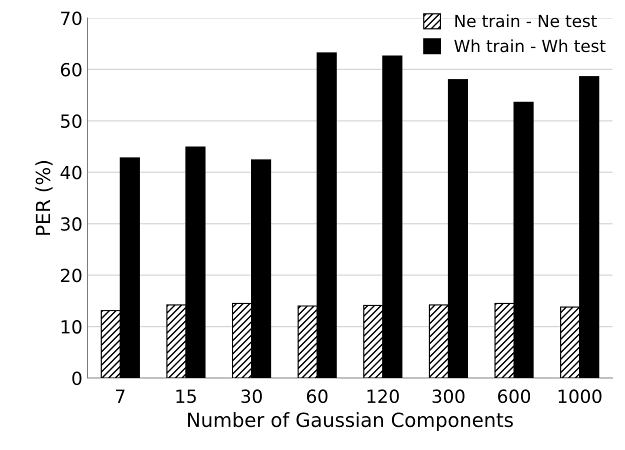 This screenshot has width=625, height=450. I want to click on y-axis-title: PER (%), so click(44, 197).